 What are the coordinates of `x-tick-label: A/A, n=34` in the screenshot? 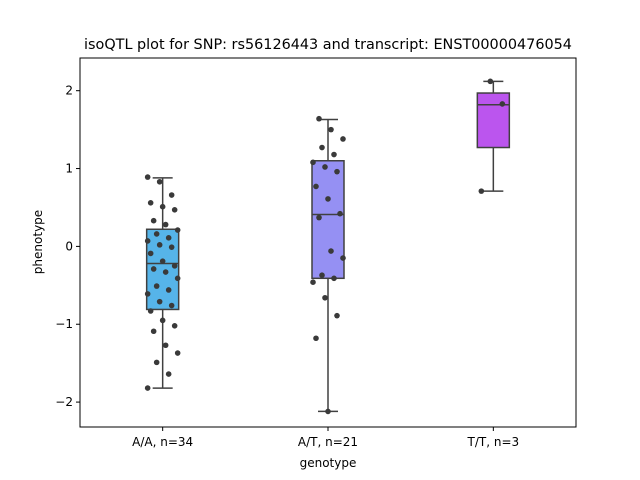 It's located at (162, 442).